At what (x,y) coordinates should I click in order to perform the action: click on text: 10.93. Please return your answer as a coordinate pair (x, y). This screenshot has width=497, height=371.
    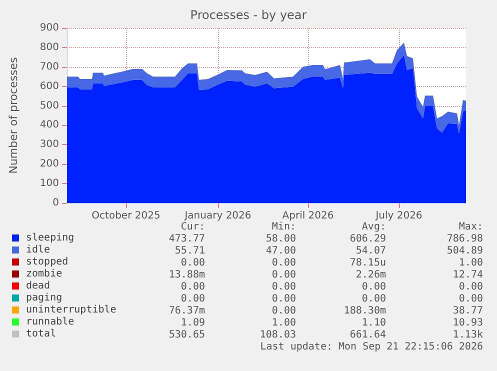
    Looking at the image, I should click on (467, 323).